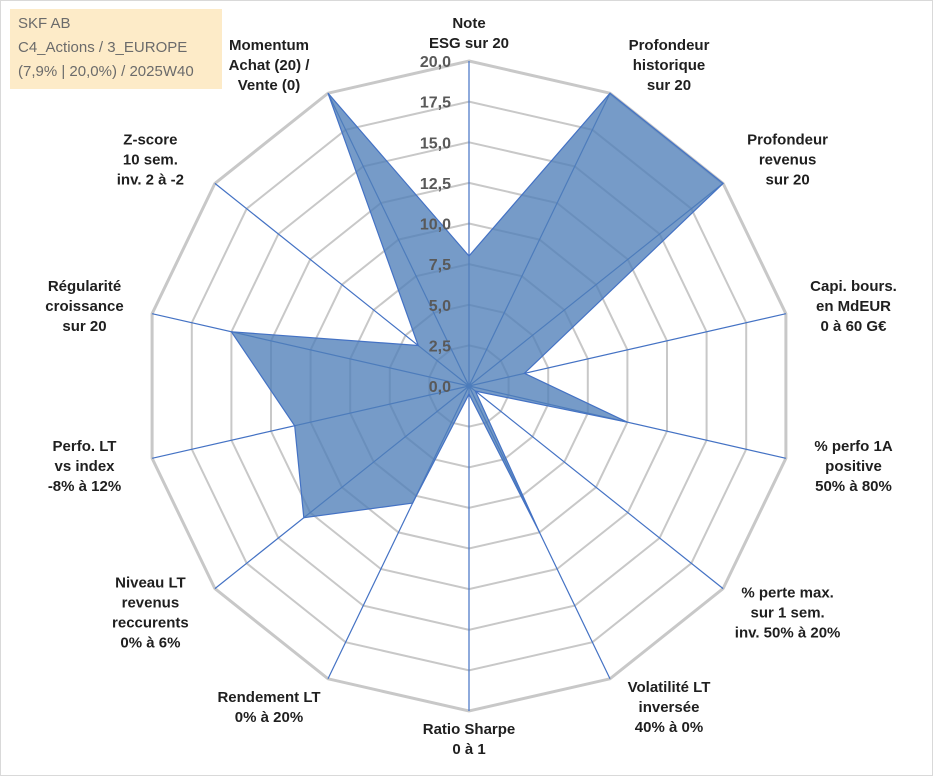  Describe the element at coordinates (469, 729) in the screenshot. I see `axis-label-line: Ratio Sharpe` at that location.